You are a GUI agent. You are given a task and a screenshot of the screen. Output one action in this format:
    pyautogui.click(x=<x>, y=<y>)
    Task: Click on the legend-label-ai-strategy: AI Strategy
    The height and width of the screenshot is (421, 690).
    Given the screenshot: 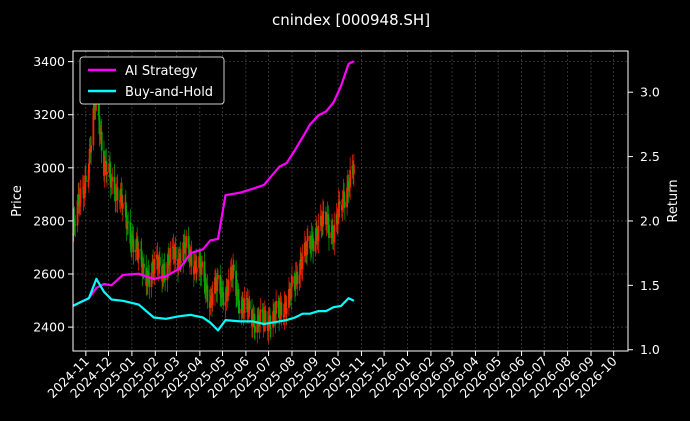 What is the action you would take?
    pyautogui.click(x=161, y=71)
    